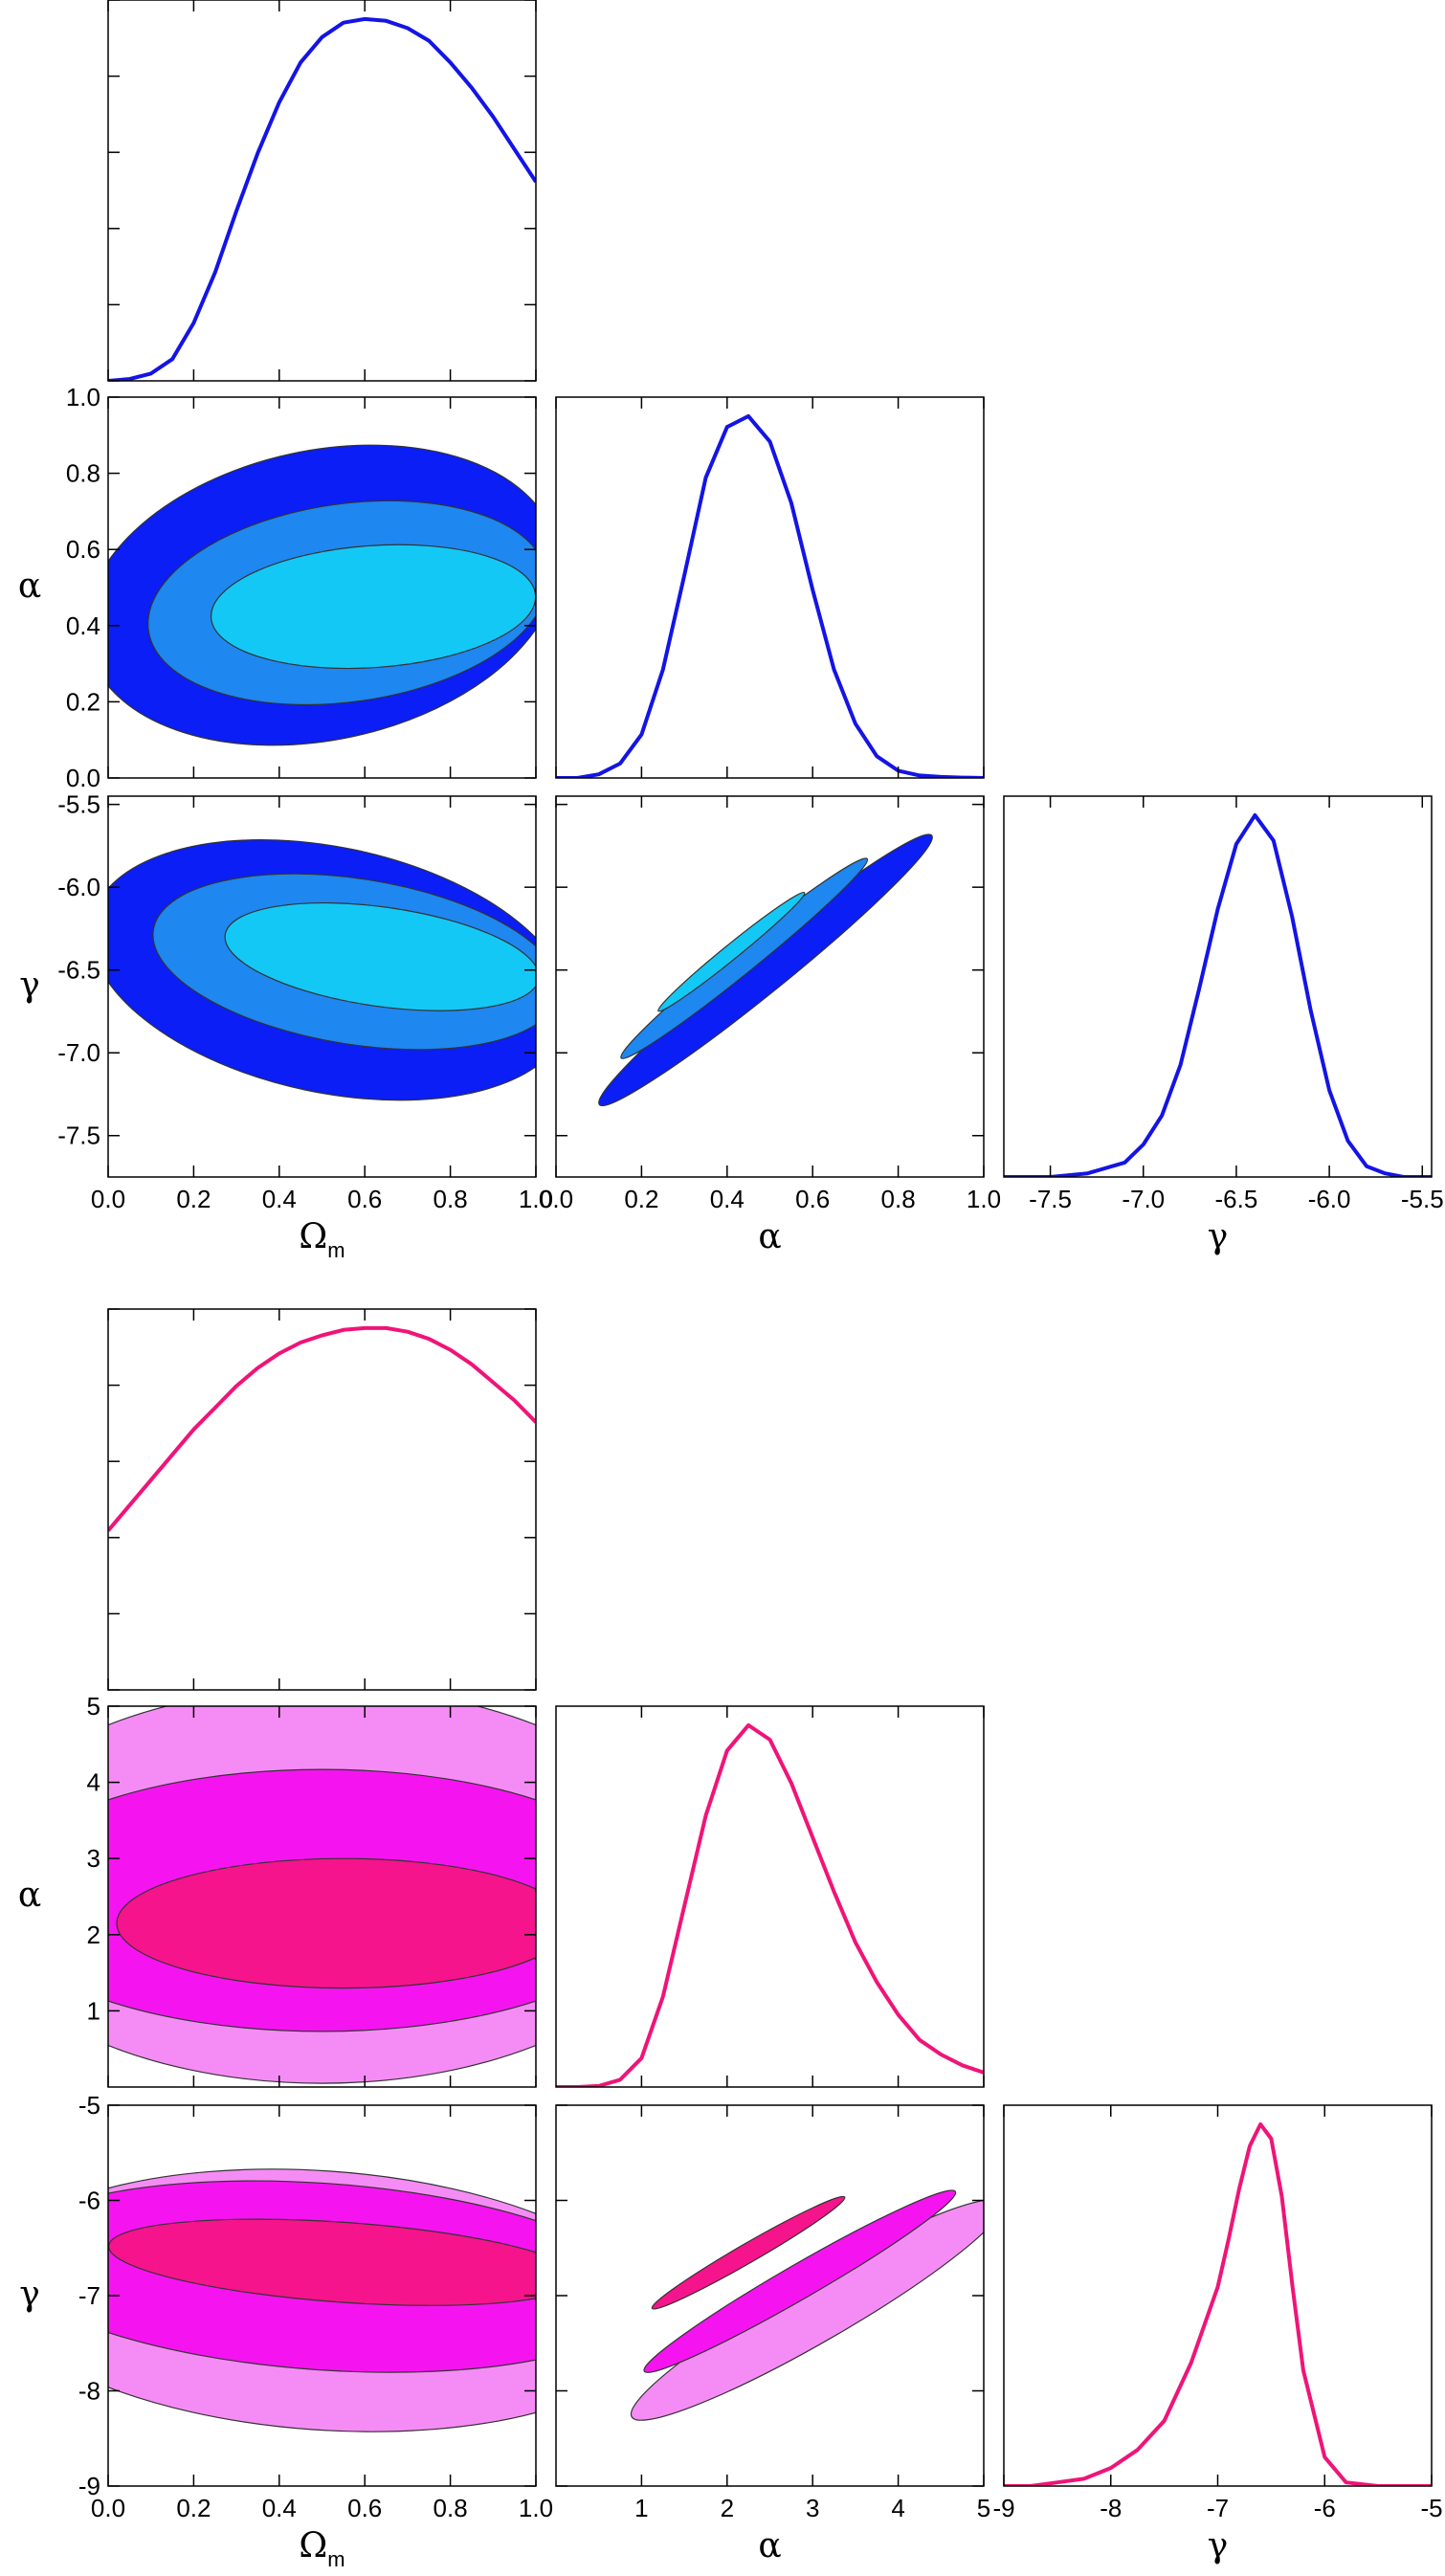 Image resolution: width=1445 pixels, height=2576 pixels. Describe the element at coordinates (93, 2010) in the screenshot. I see `y-tick-label: 1` at that location.